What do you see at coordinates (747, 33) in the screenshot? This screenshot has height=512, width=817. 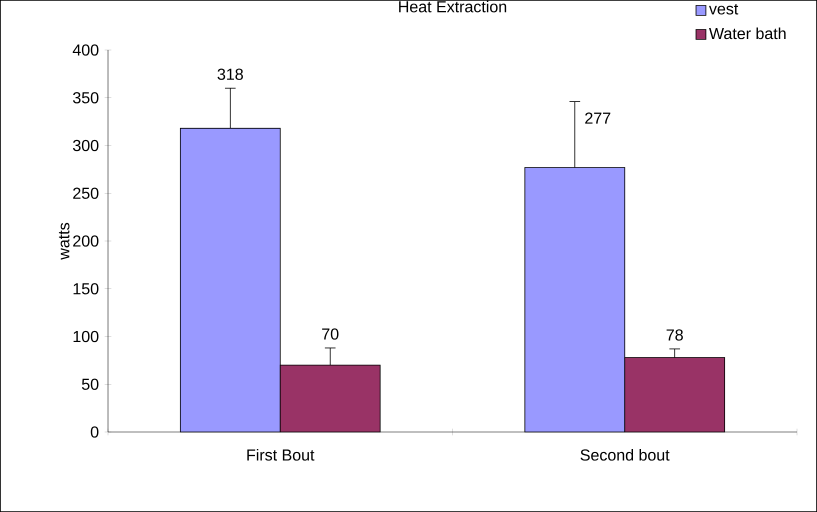 I see `legend-label: Water bath` at bounding box center [747, 33].